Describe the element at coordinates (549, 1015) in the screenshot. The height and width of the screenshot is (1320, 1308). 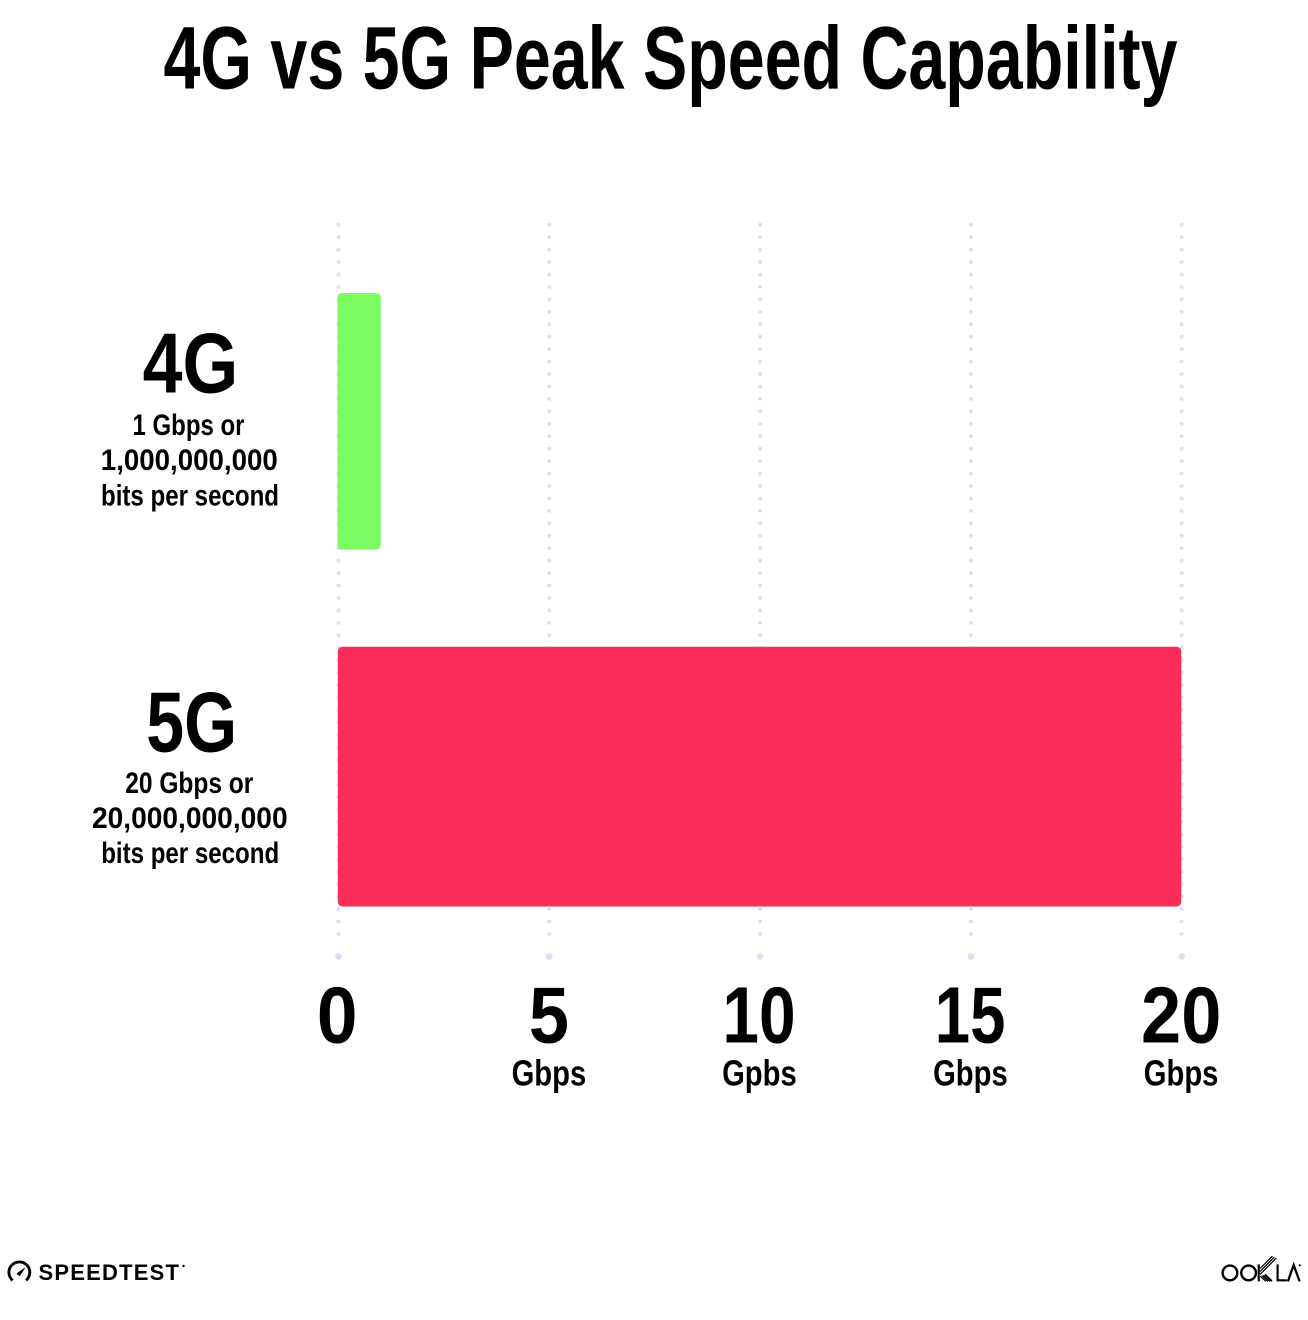
I see `svg-text: 5` at that location.